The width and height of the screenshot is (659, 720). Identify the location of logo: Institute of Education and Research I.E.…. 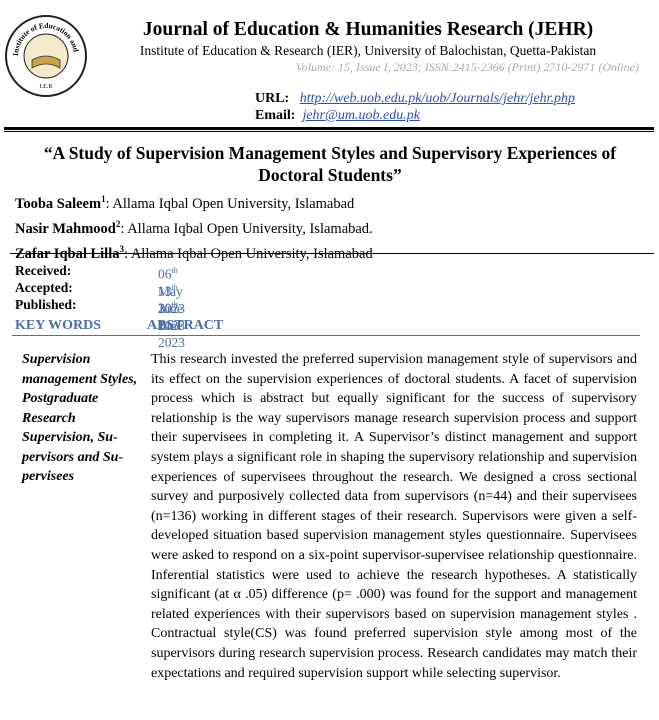
(45, 55).